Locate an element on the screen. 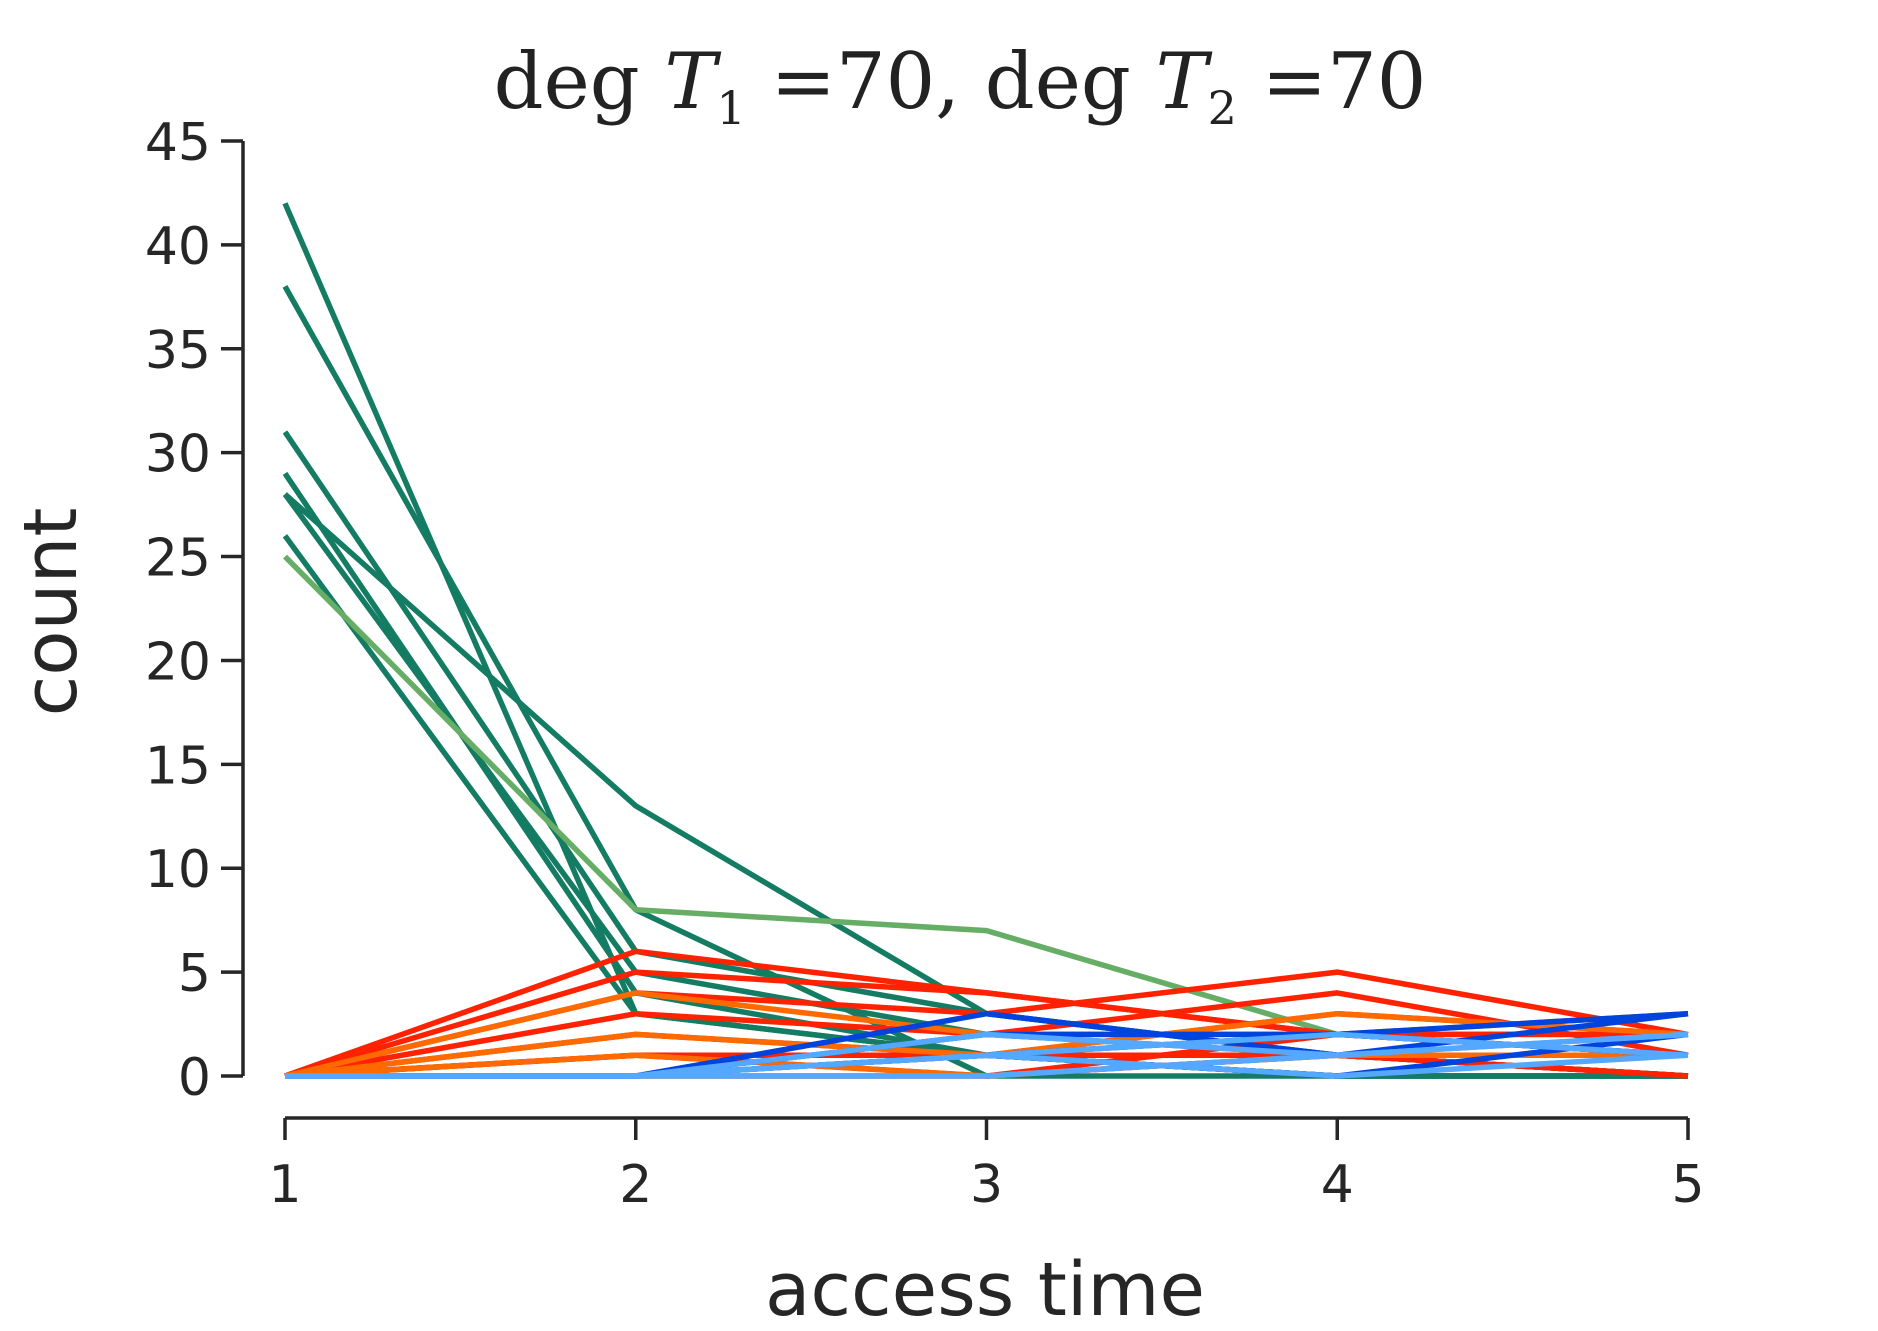 The image size is (1878, 1331). y-tick-label: 10 is located at coordinates (178, 870).